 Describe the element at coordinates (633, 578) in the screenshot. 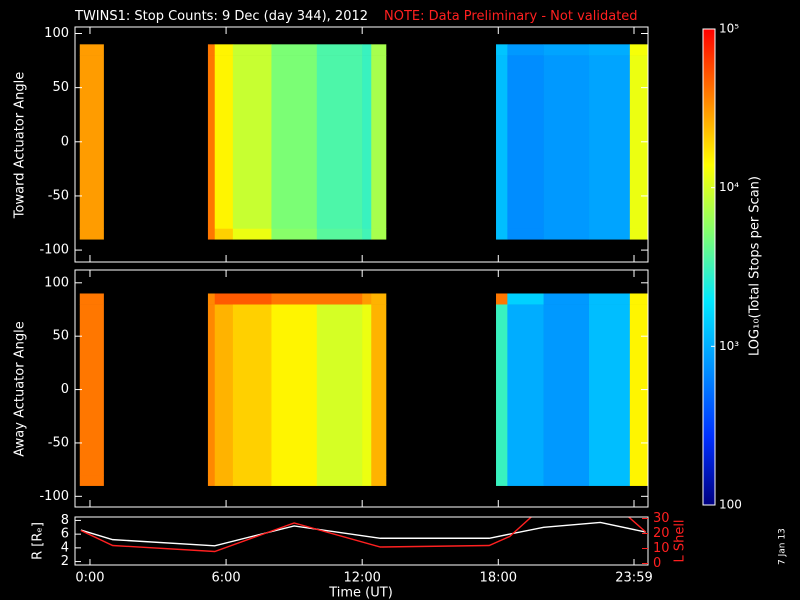

I see `x-tick-label: 23:59` at that location.